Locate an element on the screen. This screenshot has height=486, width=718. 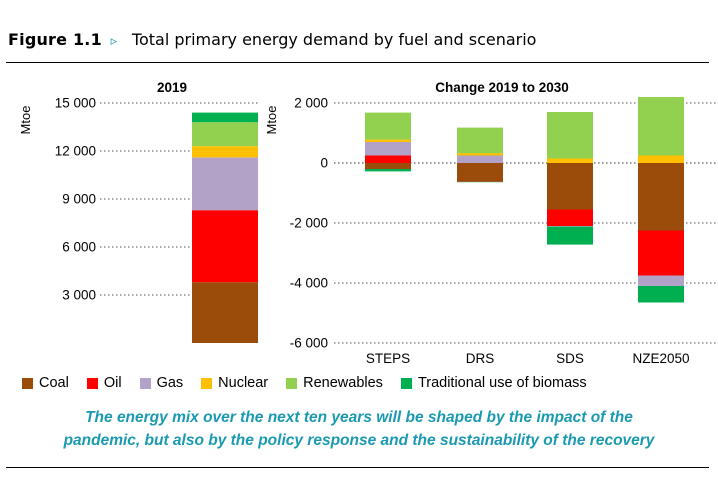
y-tick-label: 9 000 is located at coordinates (79, 199).